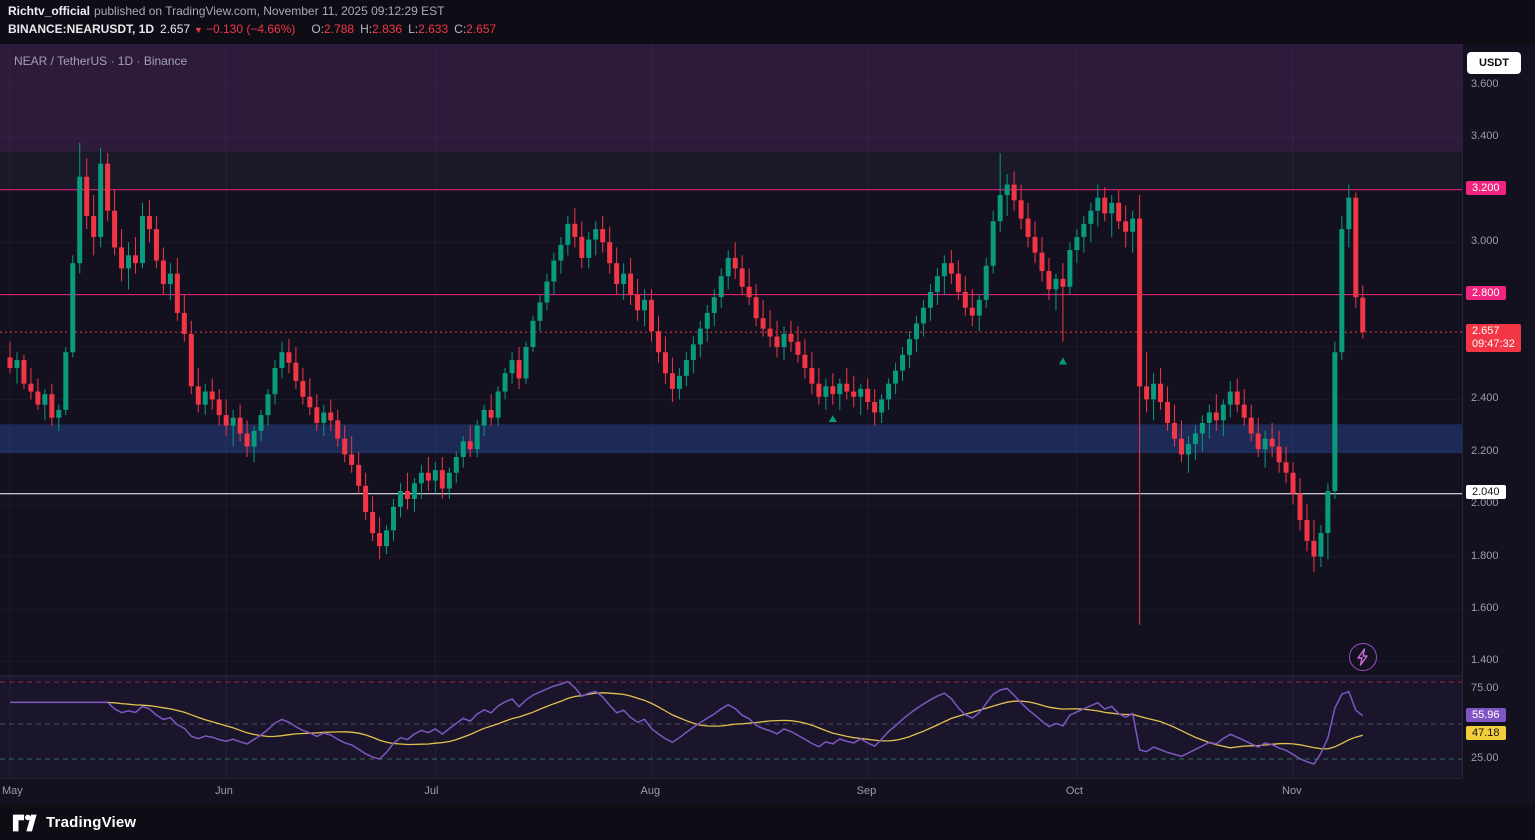 Image resolution: width=1535 pixels, height=840 pixels. What do you see at coordinates (866, 791) in the screenshot?
I see `time-axis-label: Sep` at bounding box center [866, 791].